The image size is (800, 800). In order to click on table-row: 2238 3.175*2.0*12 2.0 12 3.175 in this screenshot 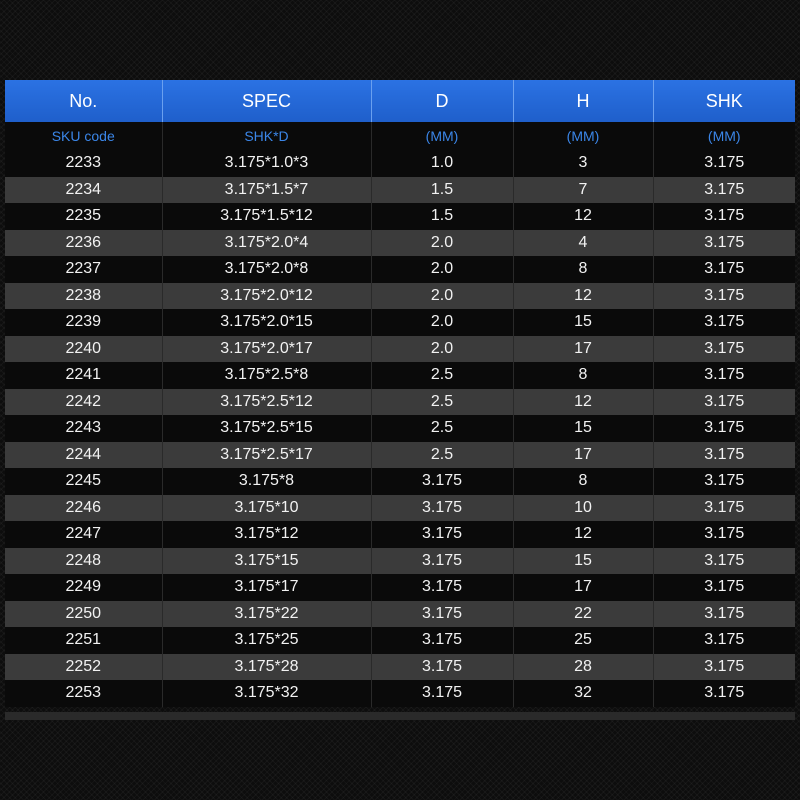, I will do `click(400, 295)`.